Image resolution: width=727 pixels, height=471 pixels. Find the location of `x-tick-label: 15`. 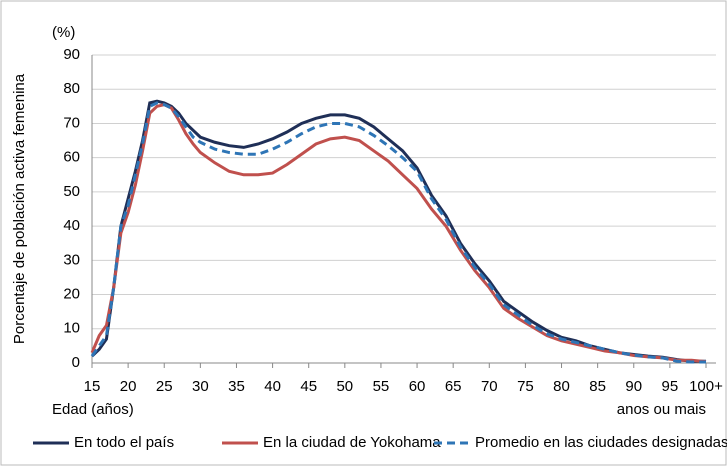

x-tick-label: 15 is located at coordinates (92, 386).